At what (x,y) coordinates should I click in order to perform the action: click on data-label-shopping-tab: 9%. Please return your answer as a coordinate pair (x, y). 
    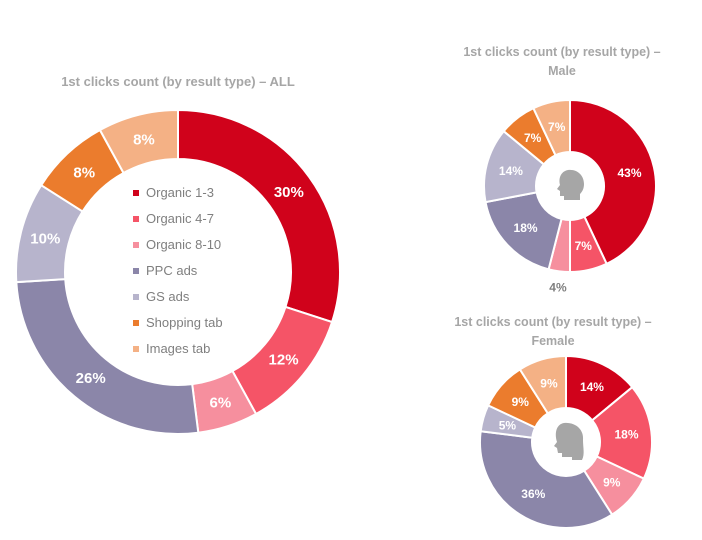
    Looking at the image, I should click on (521, 402).